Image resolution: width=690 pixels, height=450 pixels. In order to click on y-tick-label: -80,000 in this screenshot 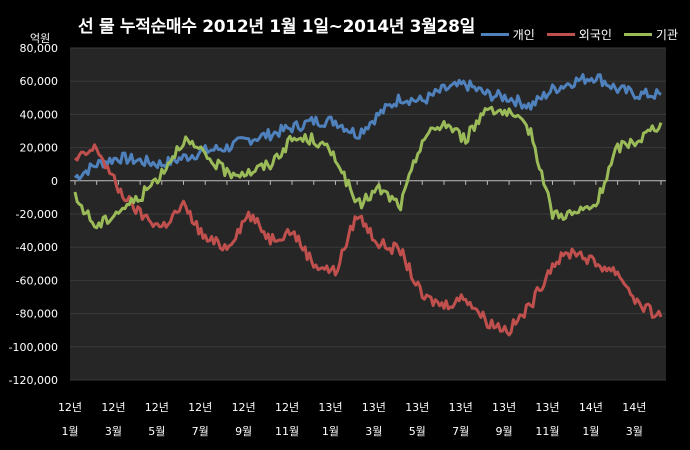, I will do `click(37, 314)`.